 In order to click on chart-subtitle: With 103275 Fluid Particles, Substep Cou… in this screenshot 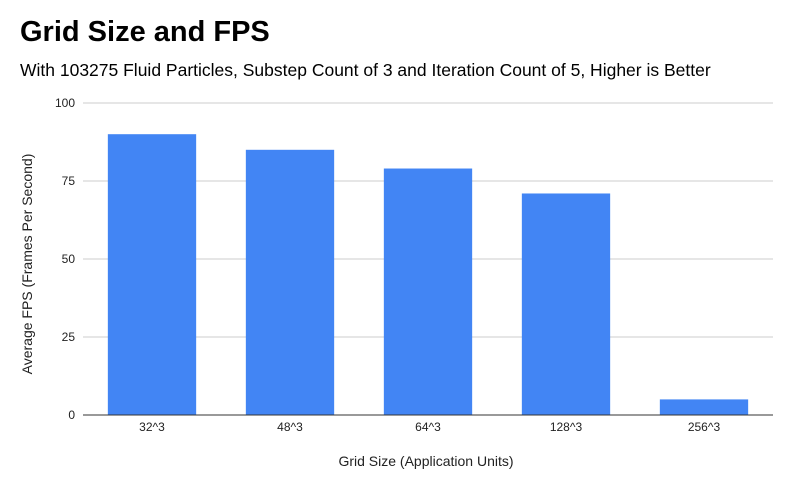, I will do `click(365, 70)`.